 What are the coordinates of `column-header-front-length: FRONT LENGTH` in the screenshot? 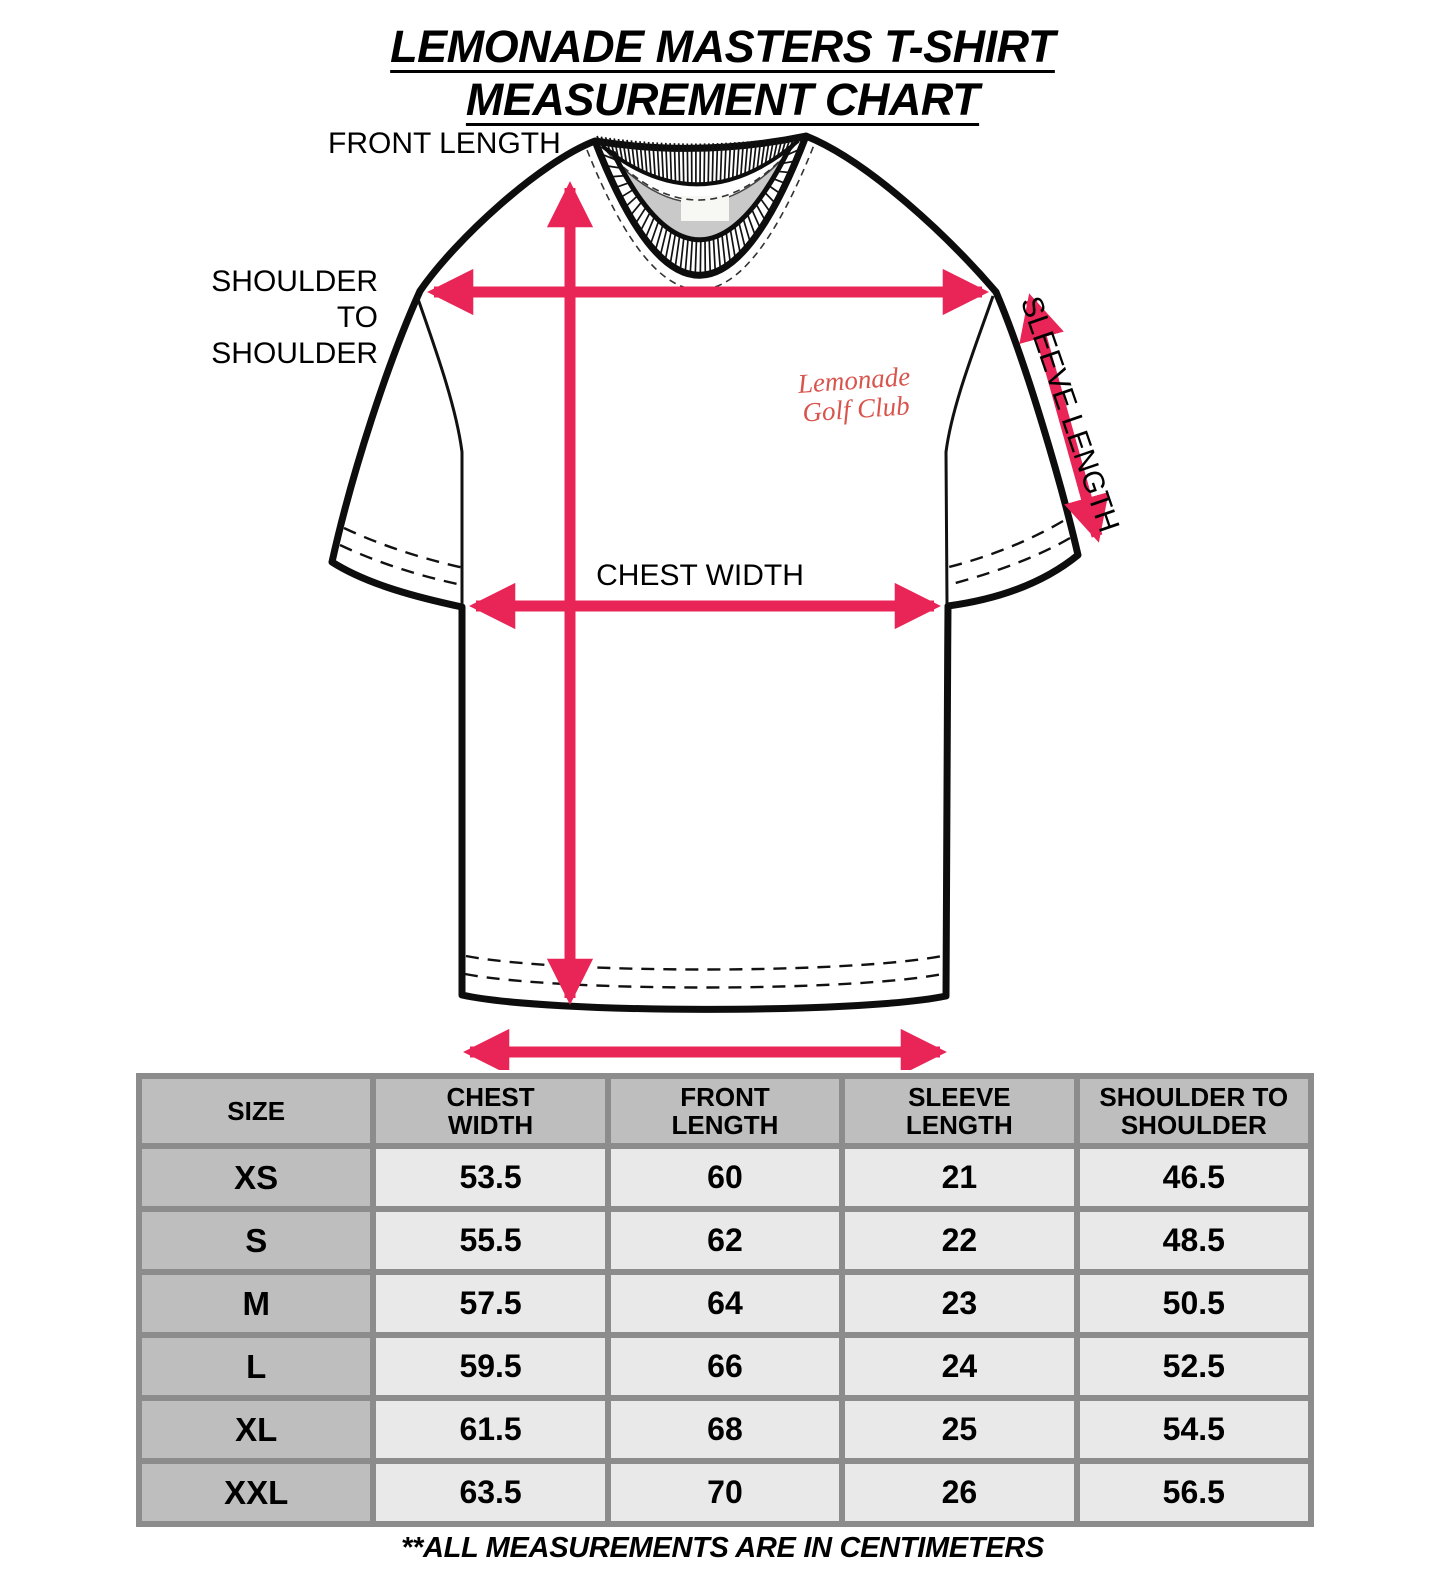 It's located at (725, 1111).